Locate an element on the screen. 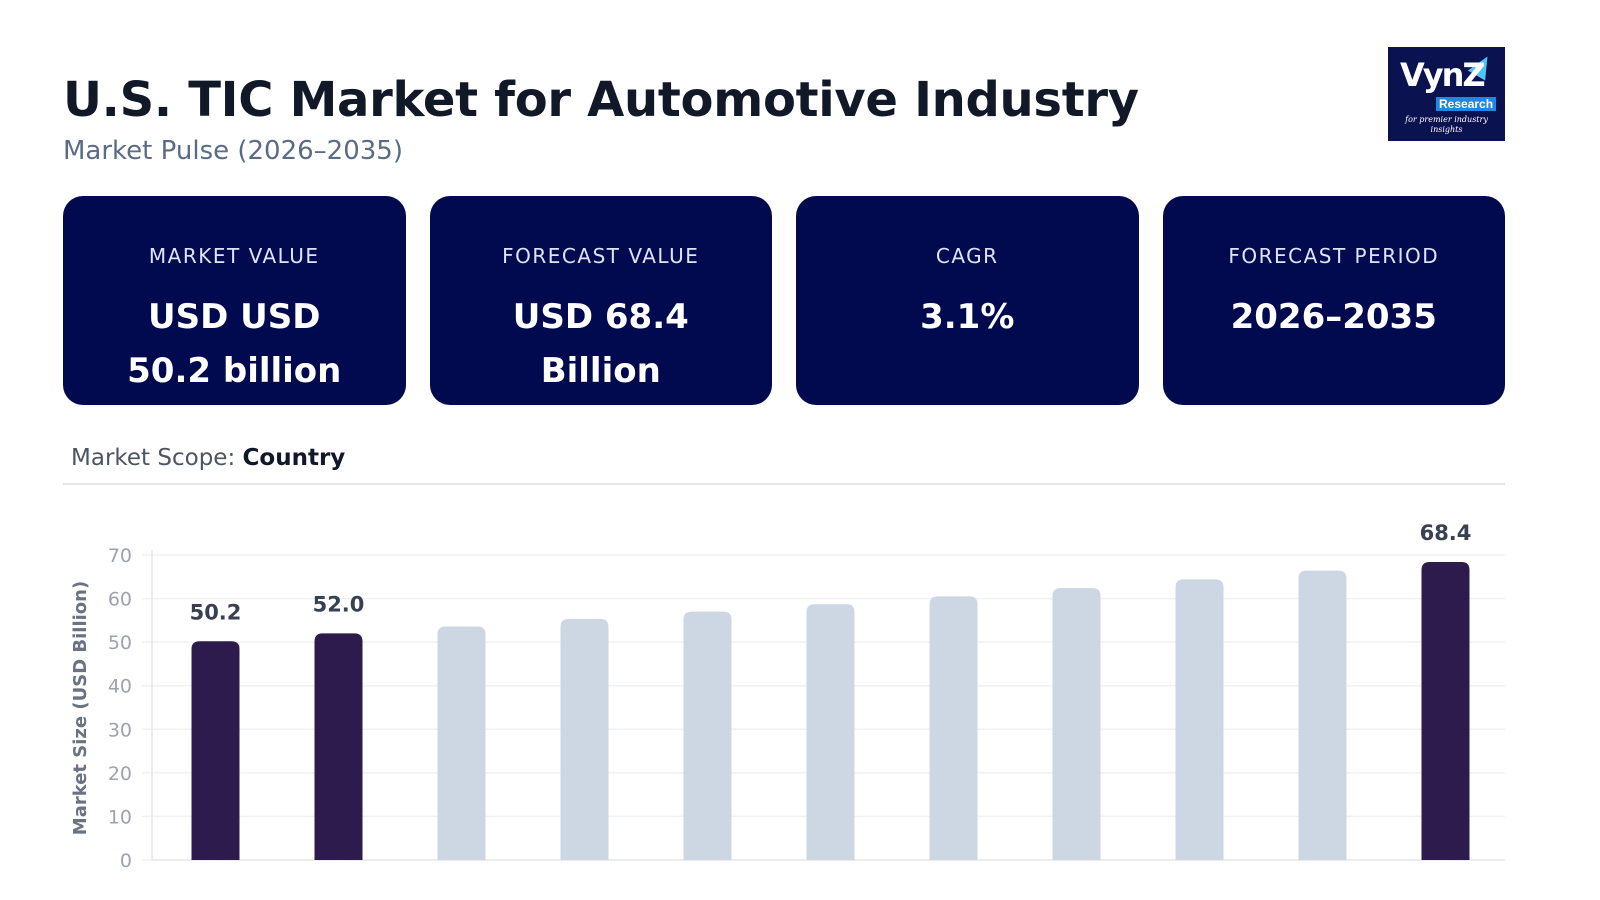 This screenshot has height=900, width=1600. card-forecast-value: FORECAST VALUE USD 68.4 Billion is located at coordinates (600, 300).